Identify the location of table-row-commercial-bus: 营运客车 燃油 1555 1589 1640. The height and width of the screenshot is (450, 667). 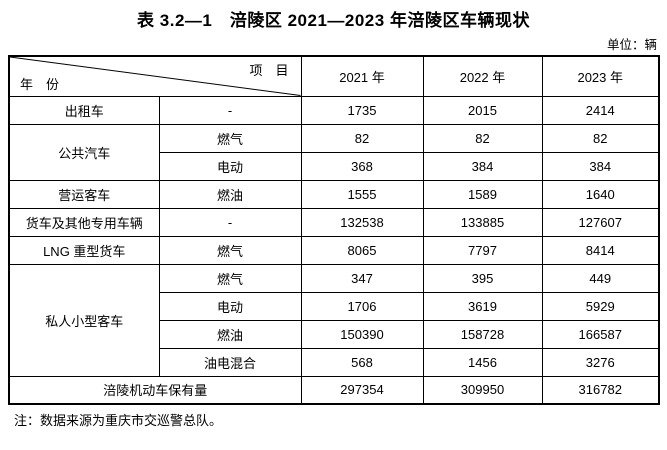
(334, 194).